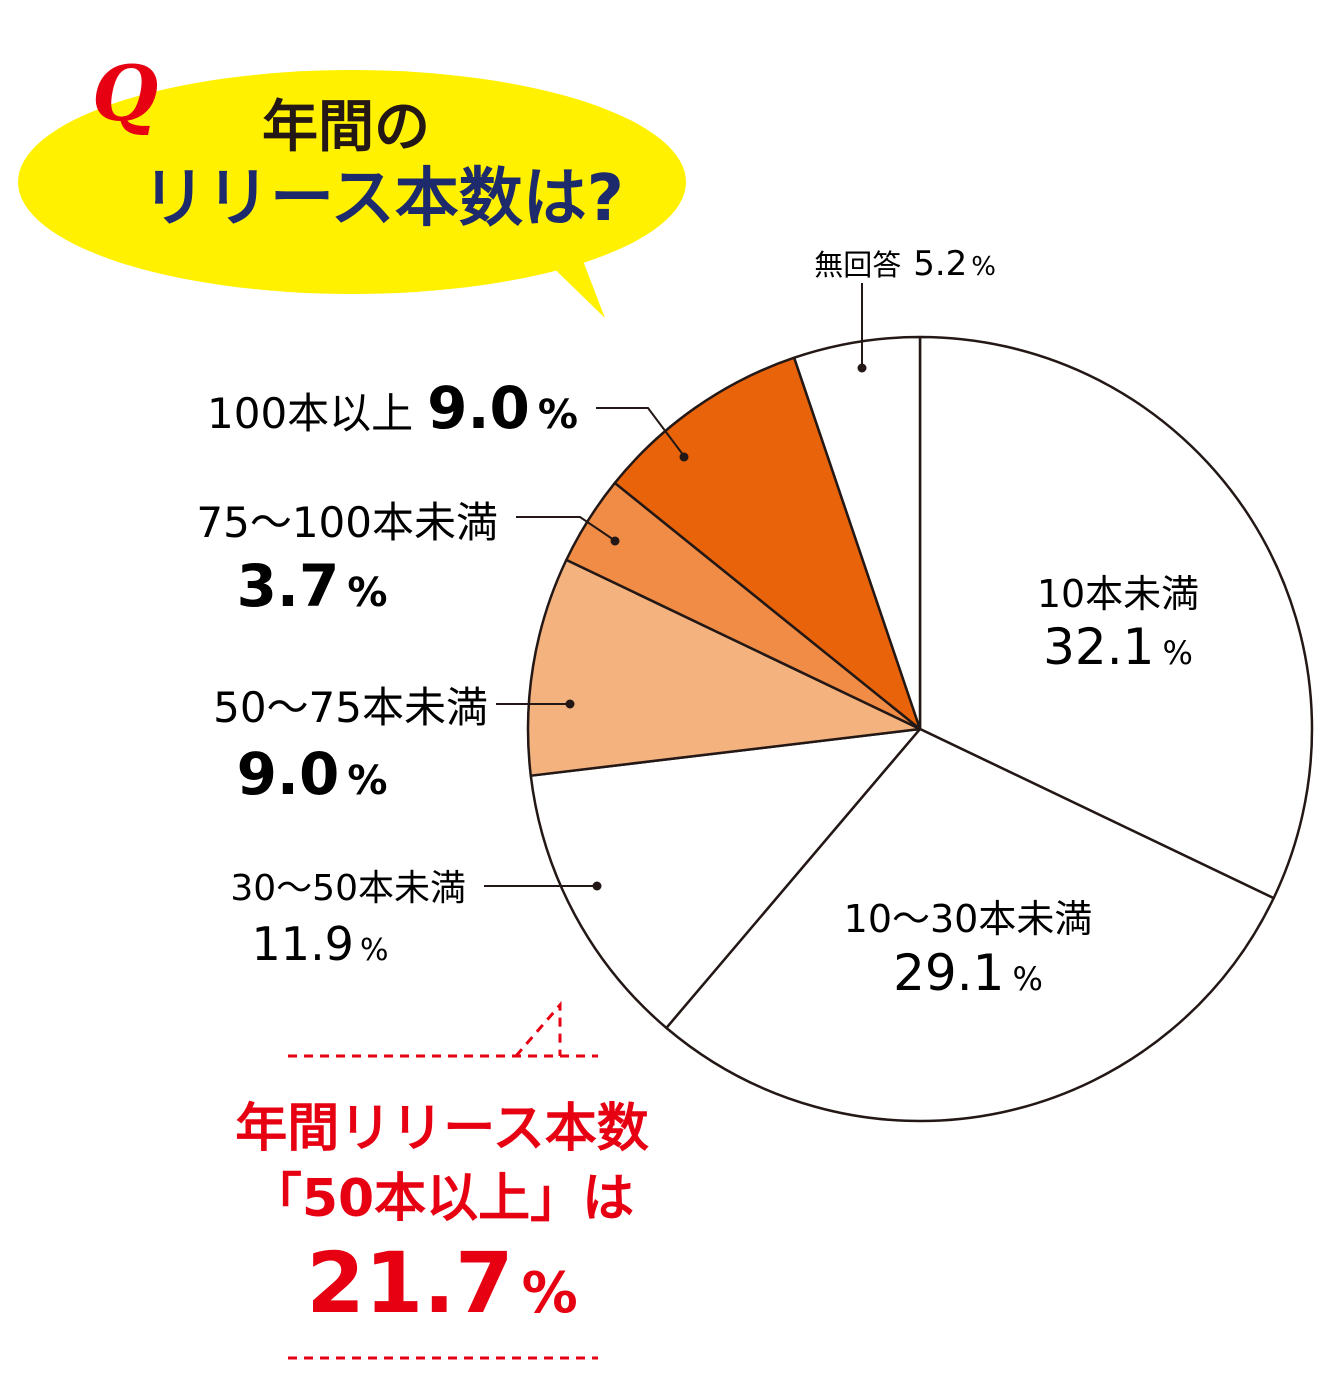  Describe the element at coordinates (478, 408) in the screenshot. I see `value-number-100-plus: 9.0` at that location.